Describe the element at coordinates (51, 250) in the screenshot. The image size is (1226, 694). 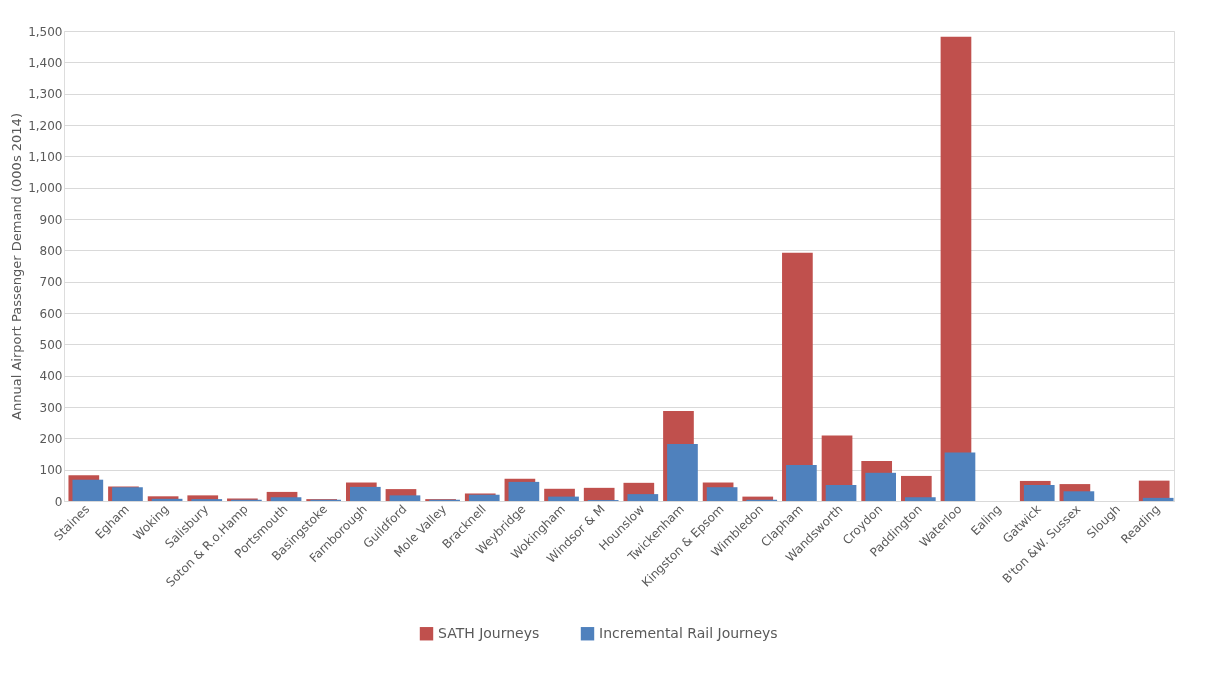
I see `y-tick-label: 800` at that location.